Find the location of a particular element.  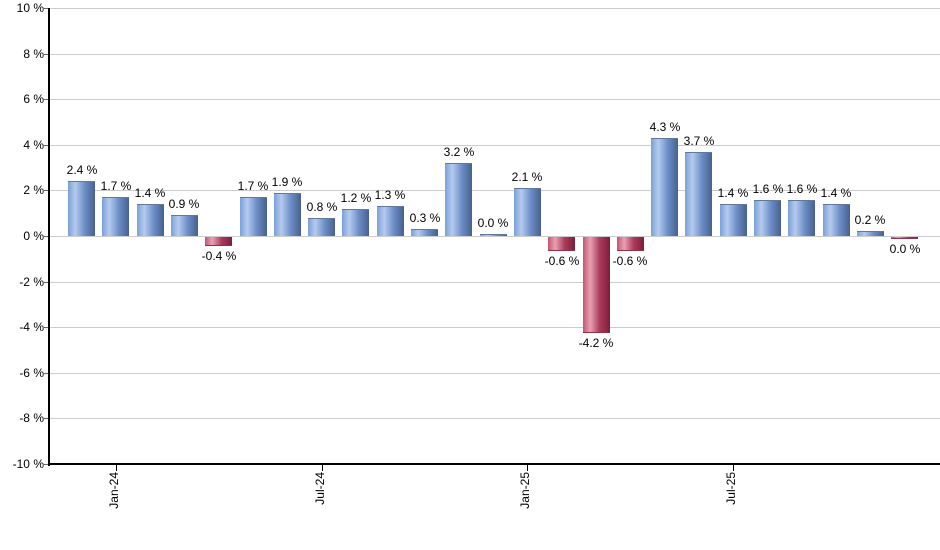

bar-value-label: 1.2 % is located at coordinates (356, 198).